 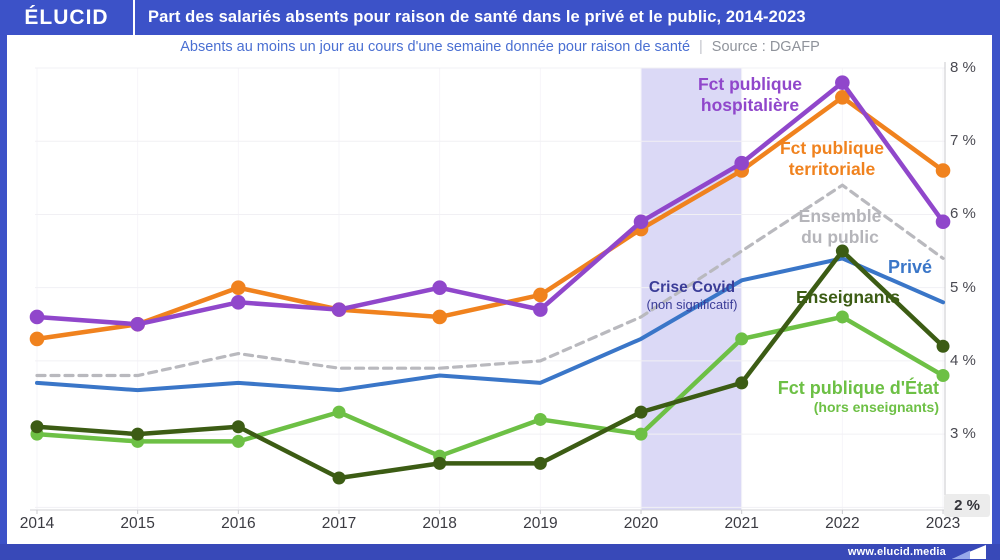 What do you see at coordinates (765, 47) in the screenshot?
I see `chart-source: Source : DGAFP` at bounding box center [765, 47].